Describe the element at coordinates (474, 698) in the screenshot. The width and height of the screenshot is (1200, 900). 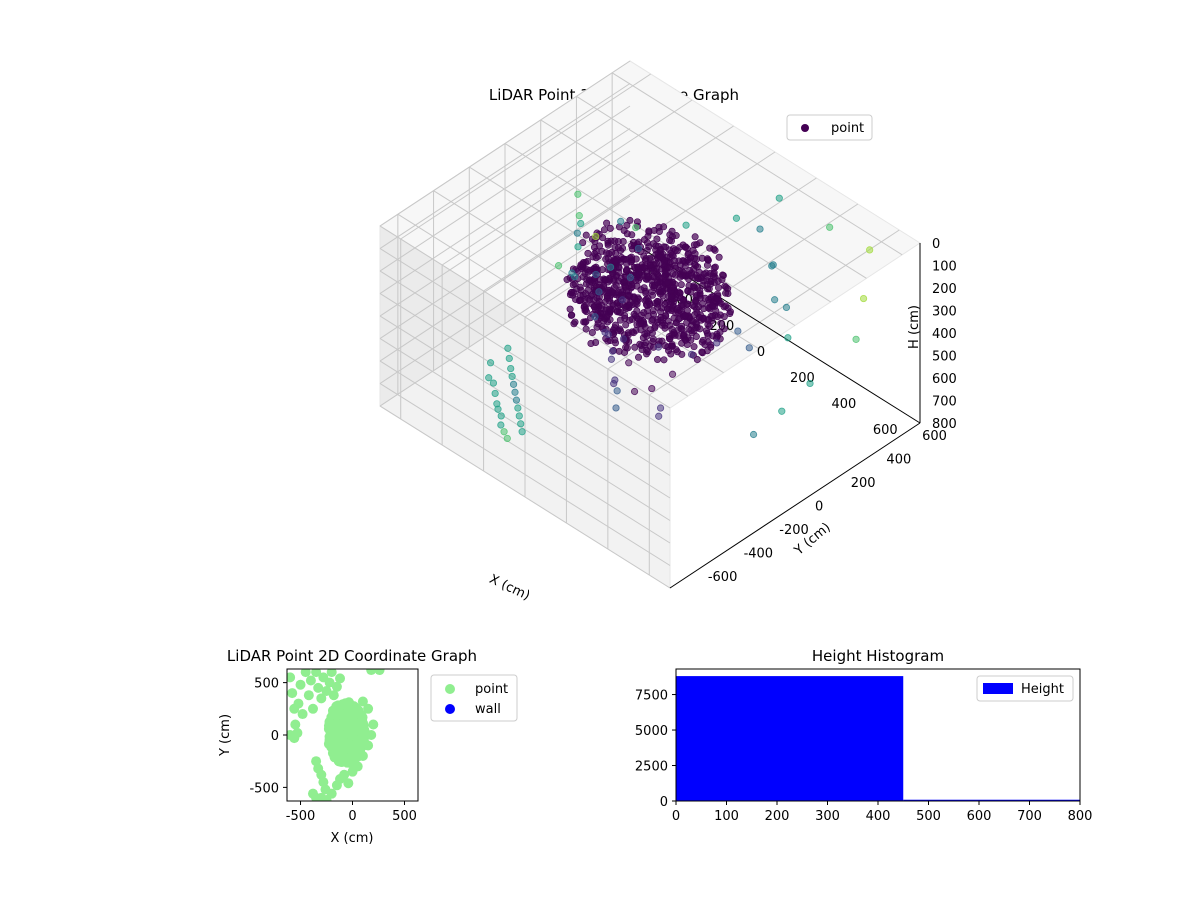
I see `chart2d-legend: point wall` at that location.